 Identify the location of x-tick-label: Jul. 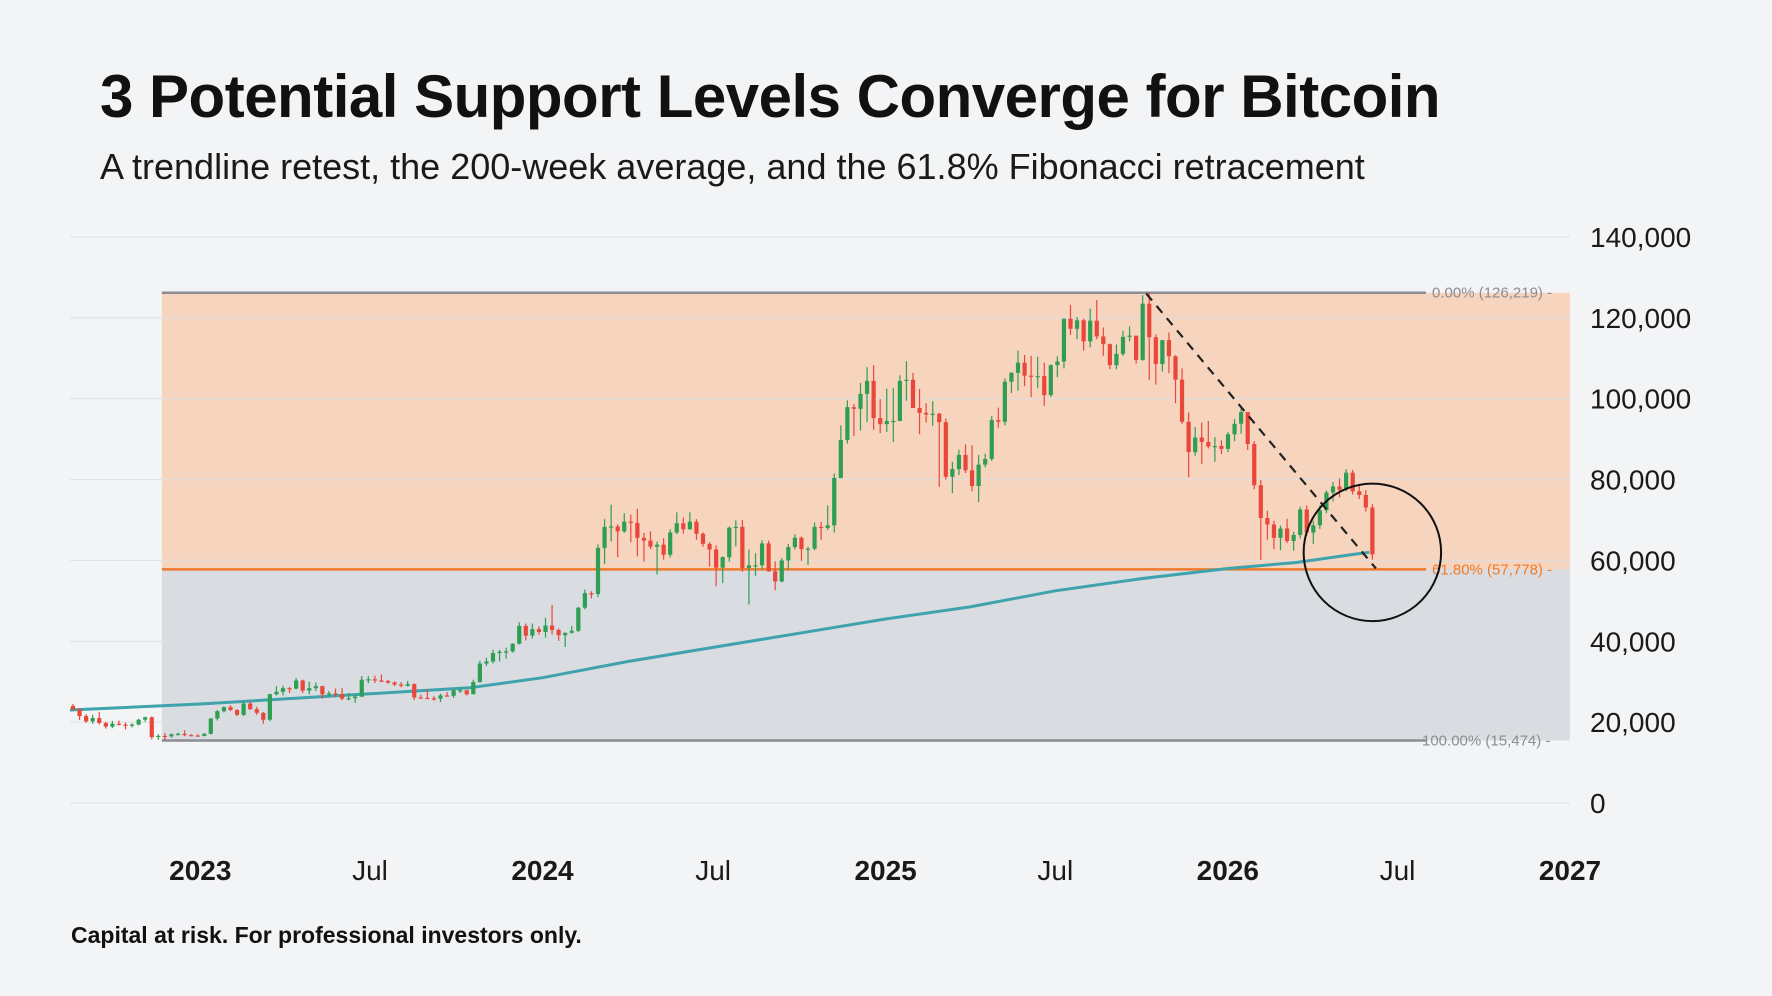
(713, 870).